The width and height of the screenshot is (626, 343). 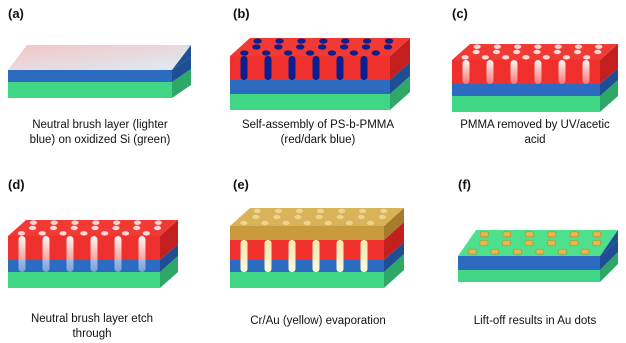 What do you see at coordinates (464, 184) in the screenshot?
I see `panel-label-f: (f)` at bounding box center [464, 184].